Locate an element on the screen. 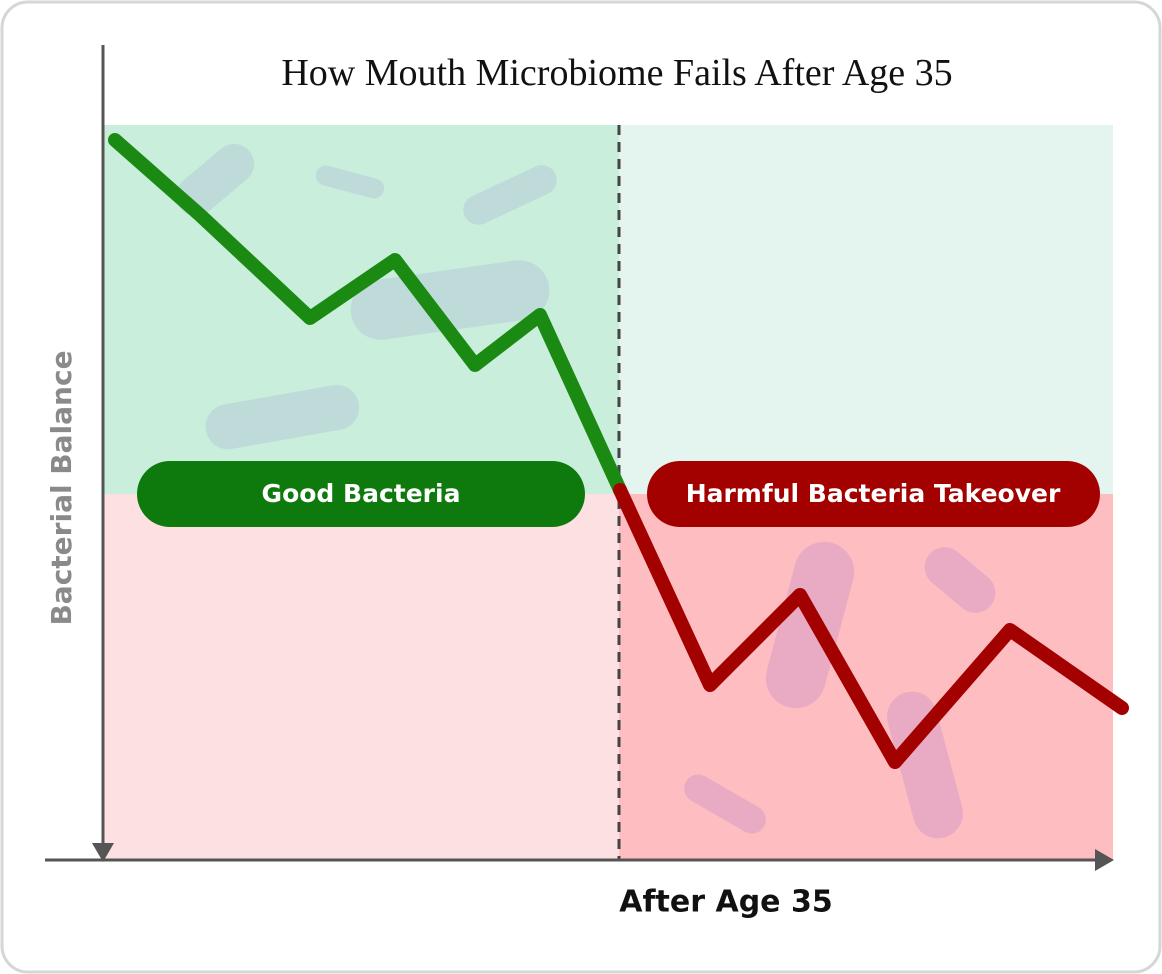 Image resolution: width=1162 pixels, height=974 pixels. title: How Mouth Microbiome Fails After Age 35 is located at coordinates (616, 73).